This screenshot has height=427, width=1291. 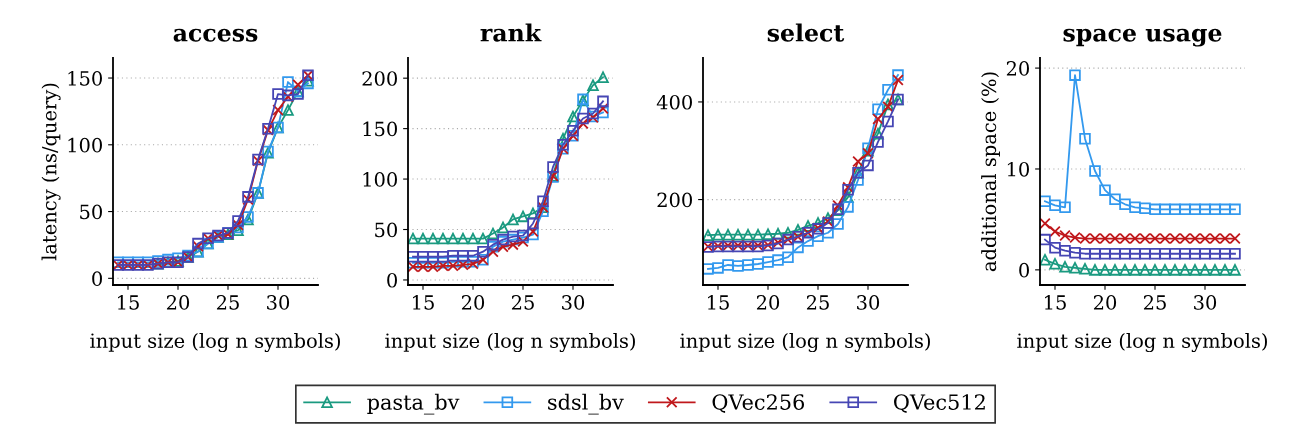 What do you see at coordinates (758, 403) in the screenshot?
I see `legend-label: QVec256` at bounding box center [758, 403].